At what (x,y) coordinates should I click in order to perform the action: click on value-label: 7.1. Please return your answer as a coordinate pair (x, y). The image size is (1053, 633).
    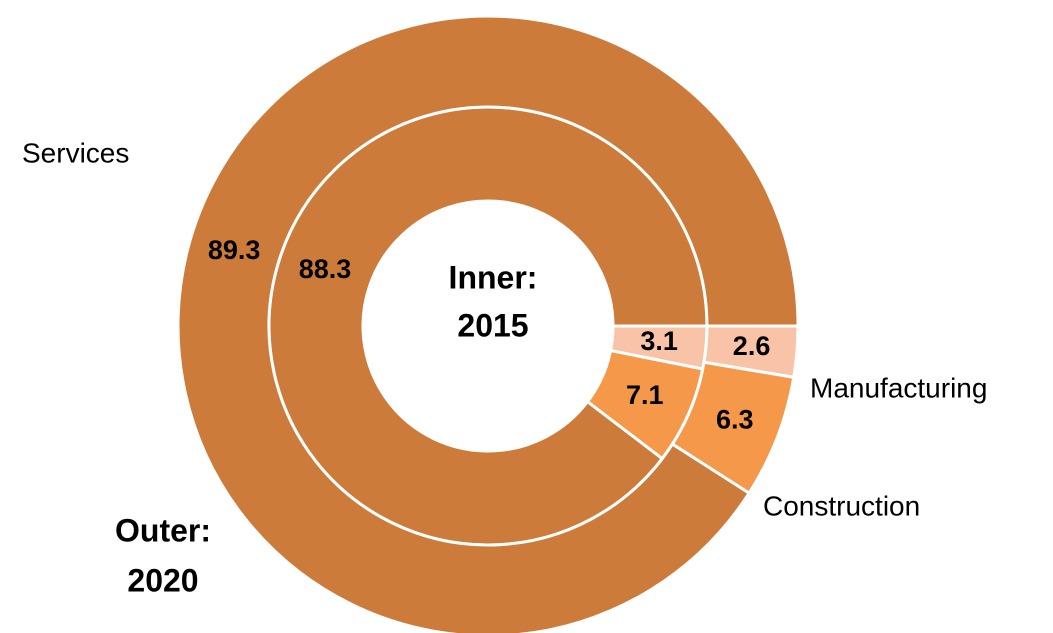
    Looking at the image, I should click on (645, 395).